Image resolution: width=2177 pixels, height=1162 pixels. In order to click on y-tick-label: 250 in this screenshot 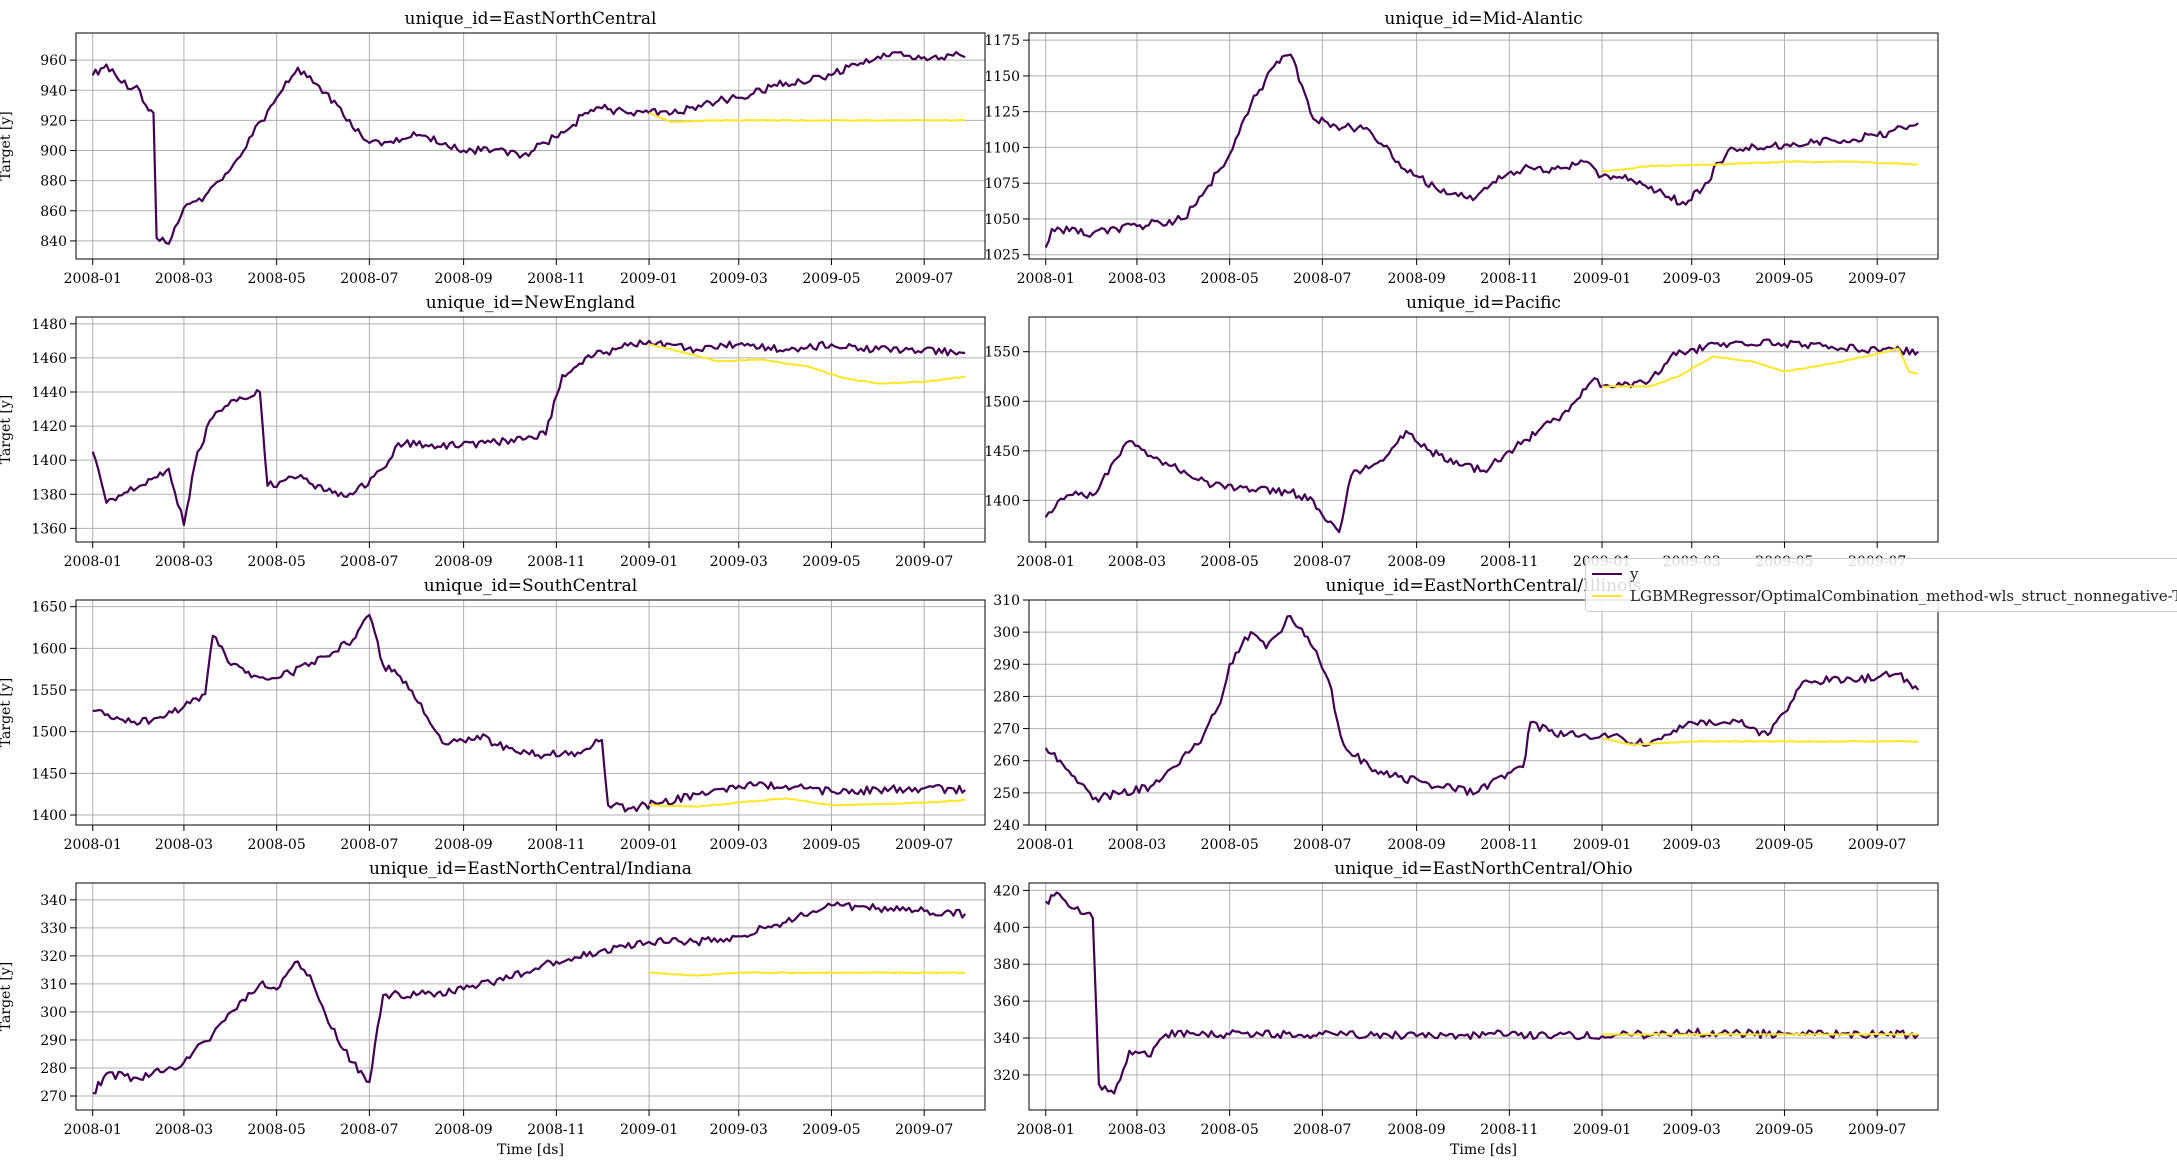, I will do `click(1006, 794)`.